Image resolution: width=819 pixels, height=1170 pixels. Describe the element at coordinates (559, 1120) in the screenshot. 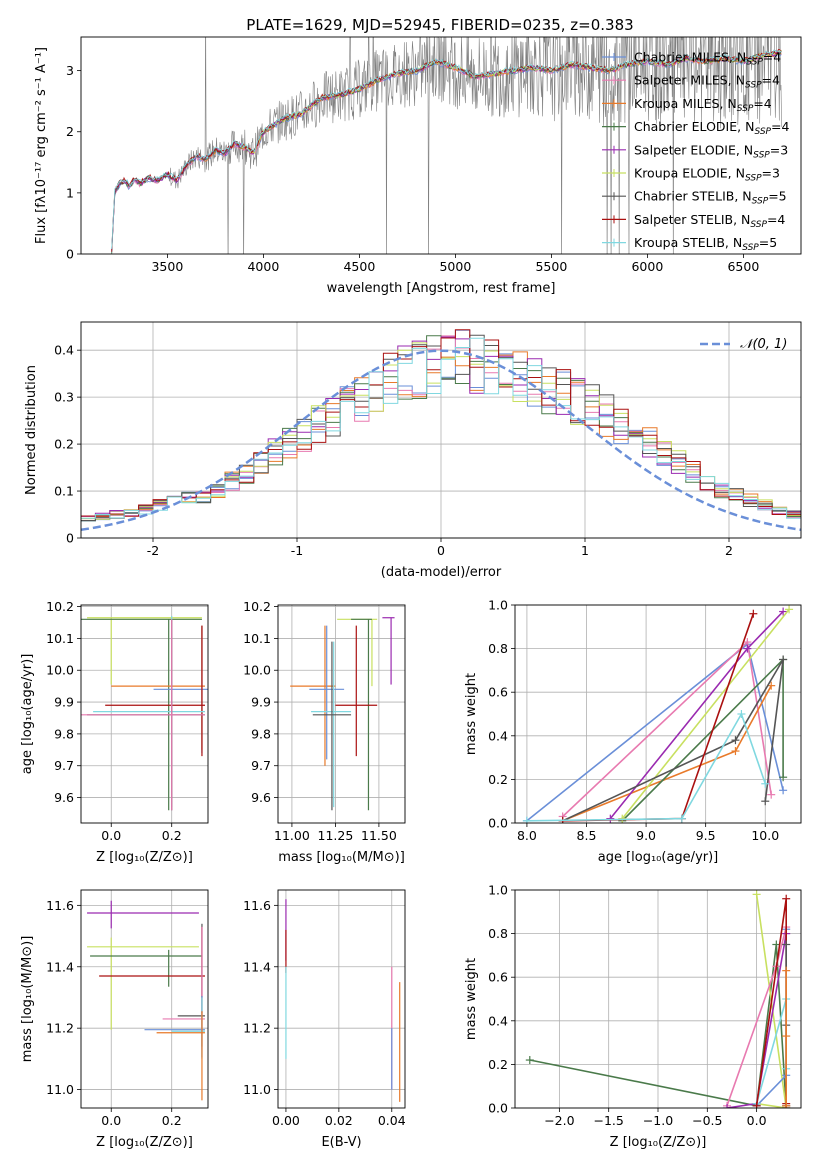

I see `x-tick-label: −2.0` at that location.